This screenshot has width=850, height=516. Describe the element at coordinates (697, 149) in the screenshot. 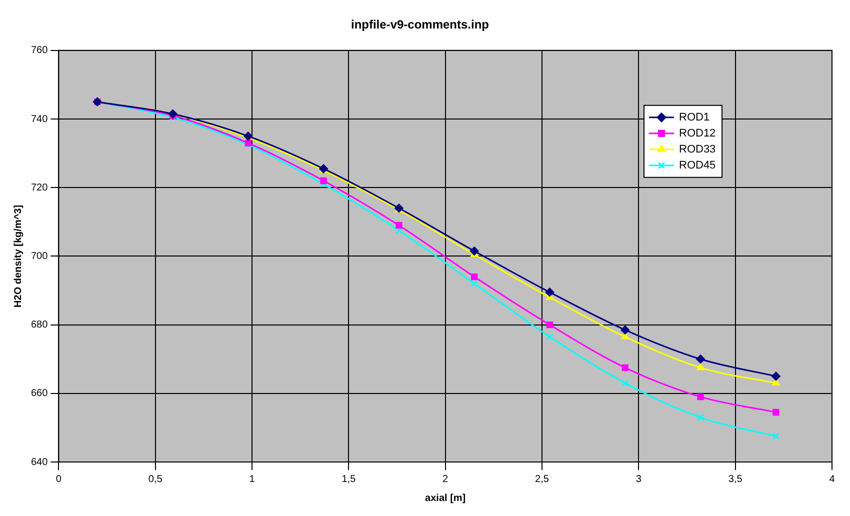

I see `legend-label: ROD33` at that location.